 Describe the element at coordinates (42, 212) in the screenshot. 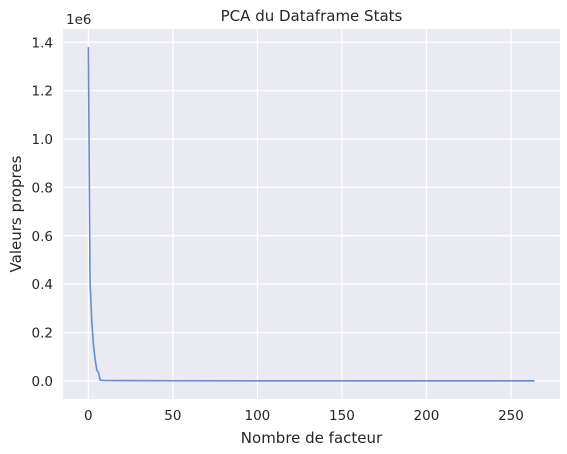

I see `y-tick-labels: 0.0 0.2 0.4 0.6 0.8 1.0 1.2 1.4` at that location.